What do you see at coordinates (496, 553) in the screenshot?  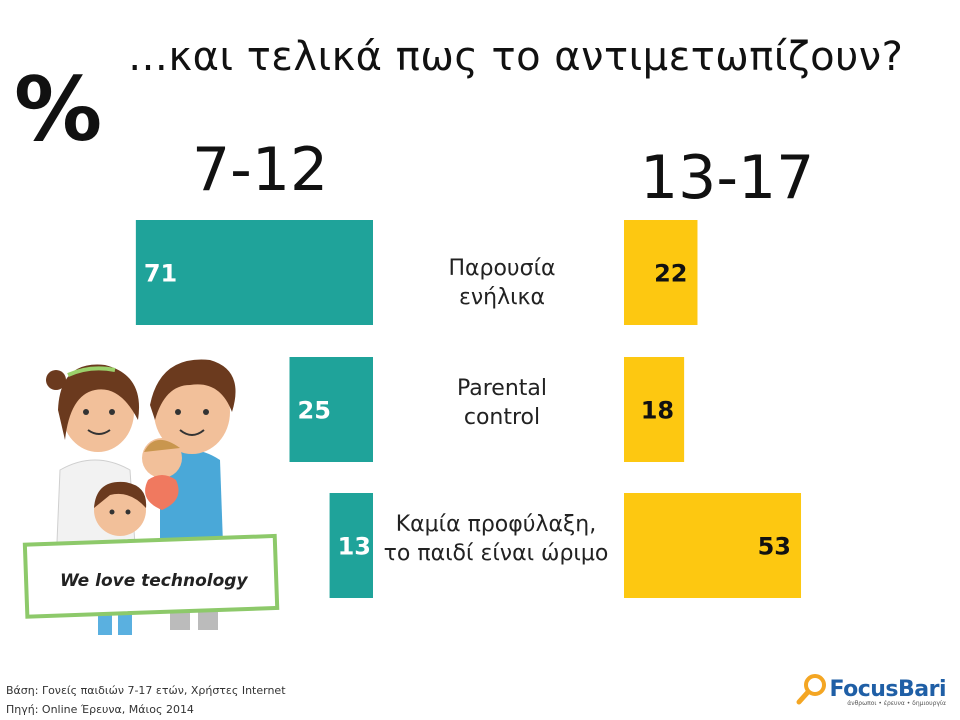 I see `category-label-line: το παιδί είναι ώριμο` at bounding box center [496, 553].